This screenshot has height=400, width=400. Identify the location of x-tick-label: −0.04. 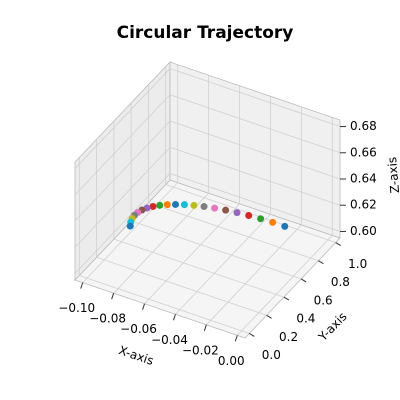
(169, 340).